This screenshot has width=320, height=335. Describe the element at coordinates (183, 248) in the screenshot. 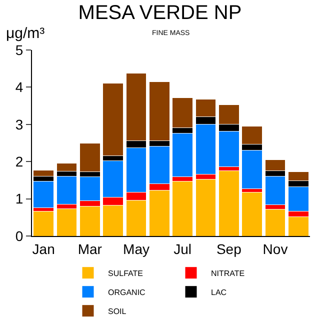

I see `x-tick-label: Jul` at that location.